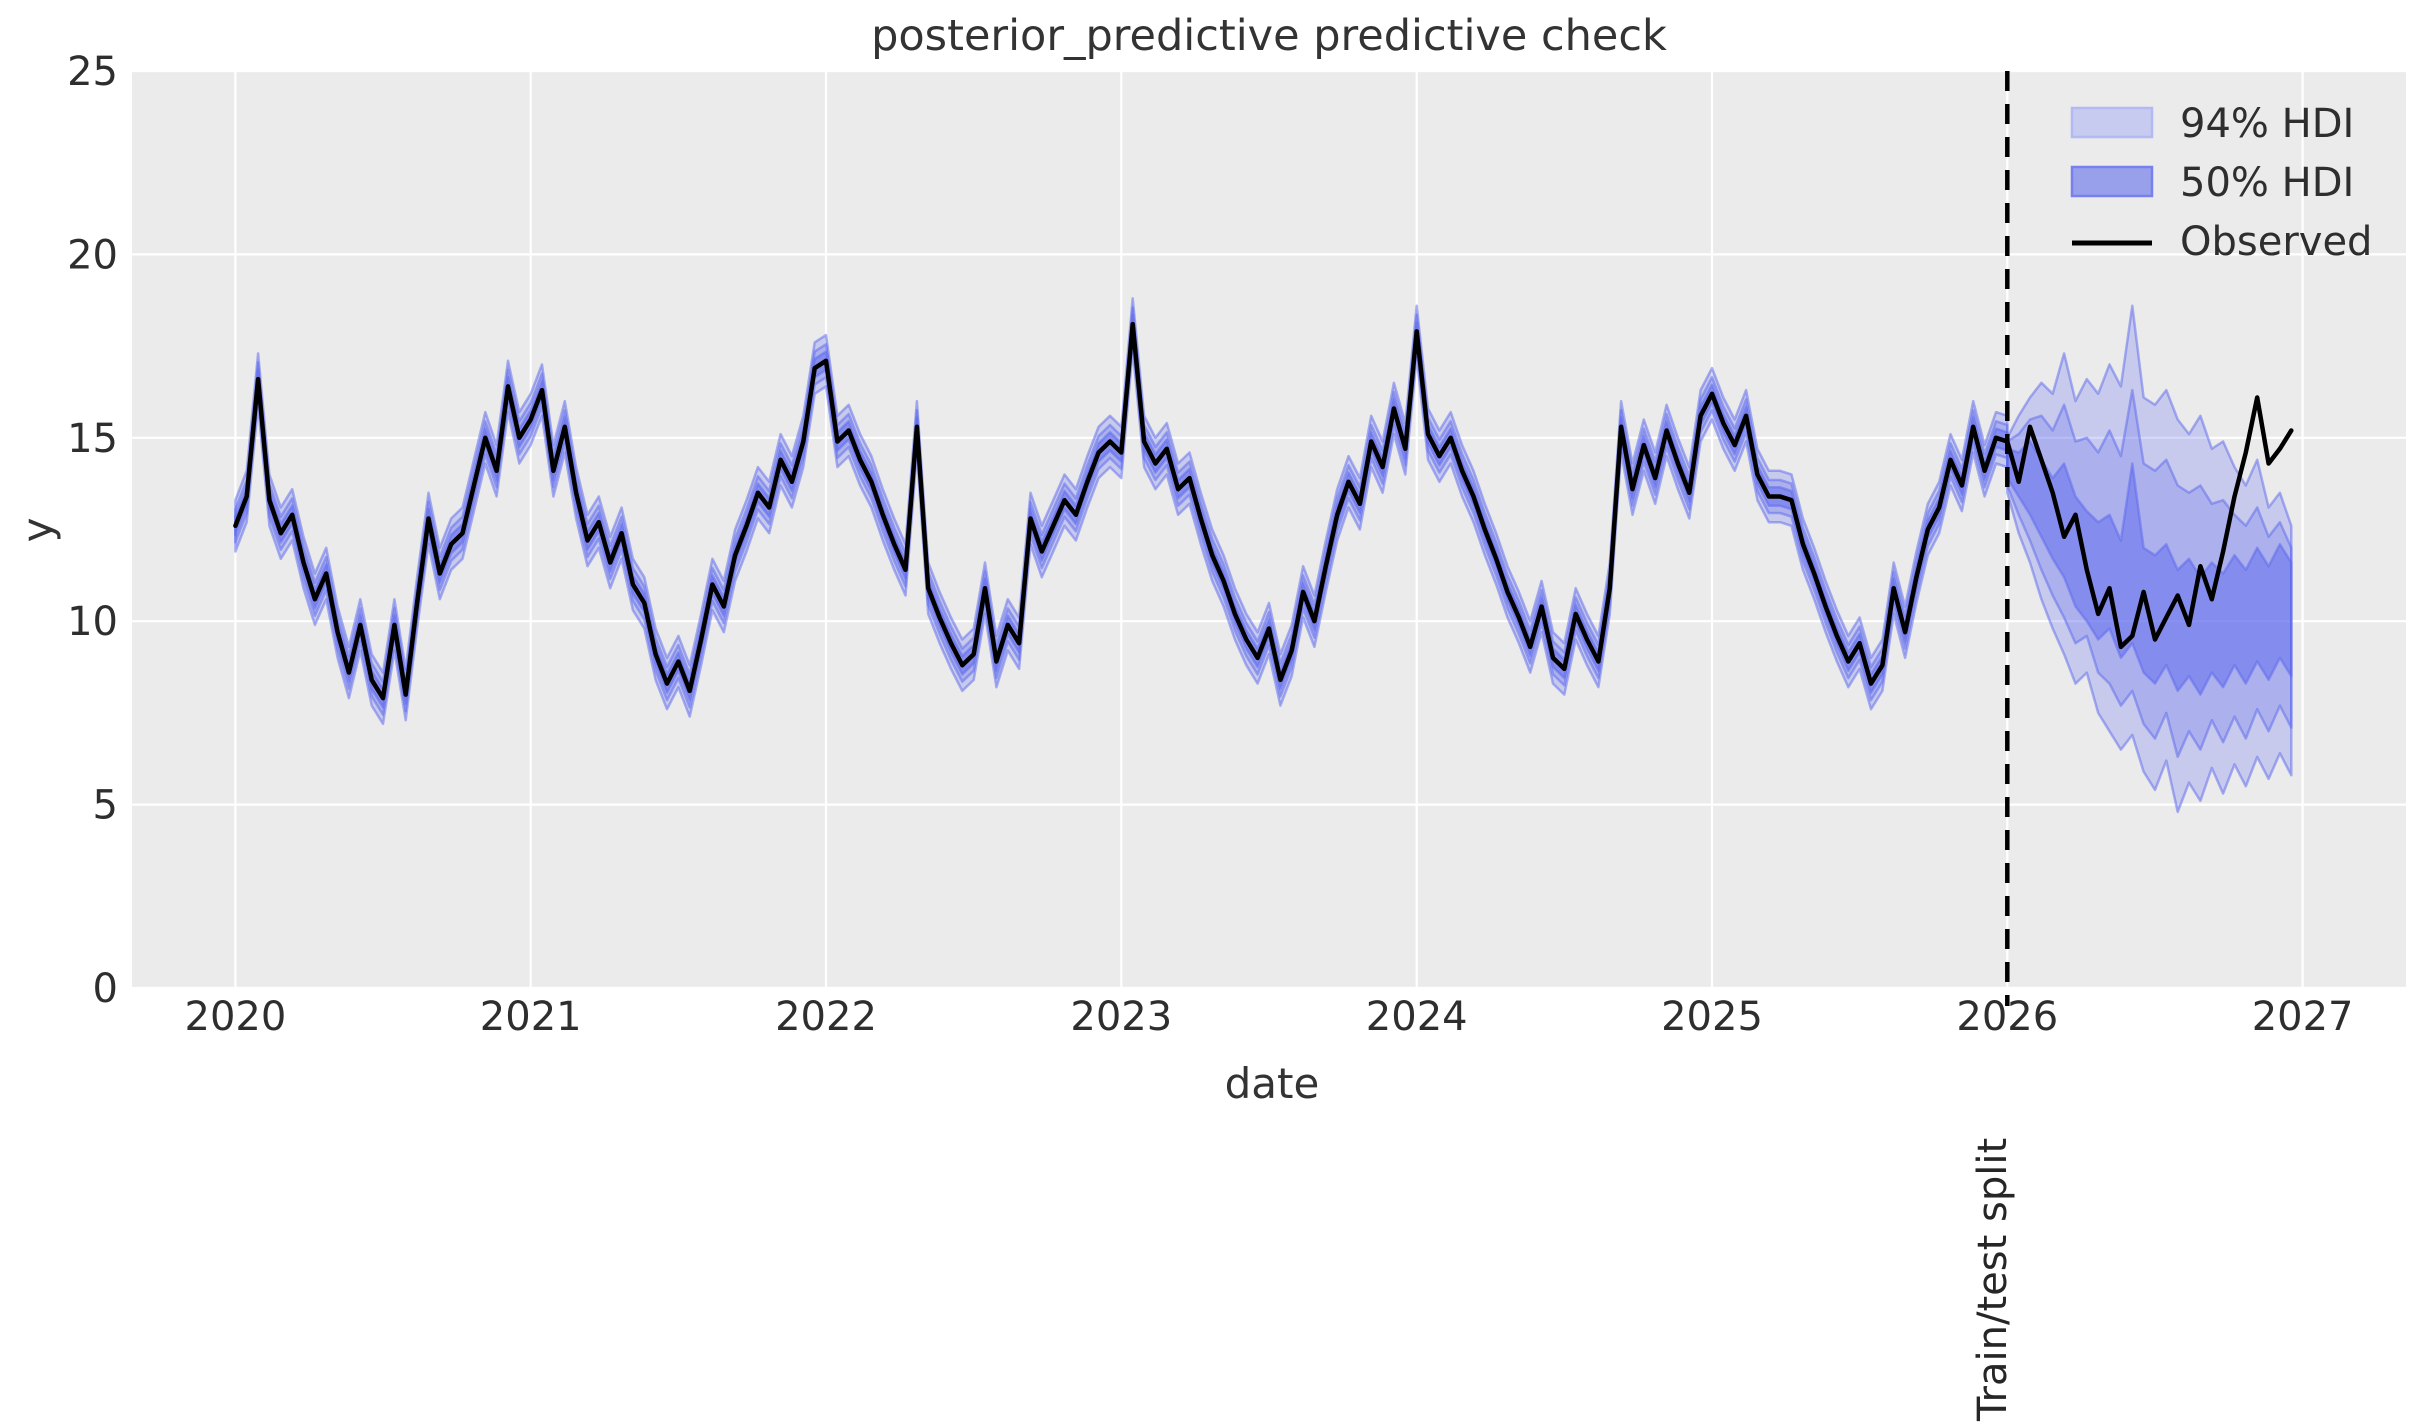 Image resolution: width=2423 pixels, height=1424 pixels. What do you see at coordinates (1121, 1017) in the screenshot?
I see `x-tick-label: 2023` at bounding box center [1121, 1017].